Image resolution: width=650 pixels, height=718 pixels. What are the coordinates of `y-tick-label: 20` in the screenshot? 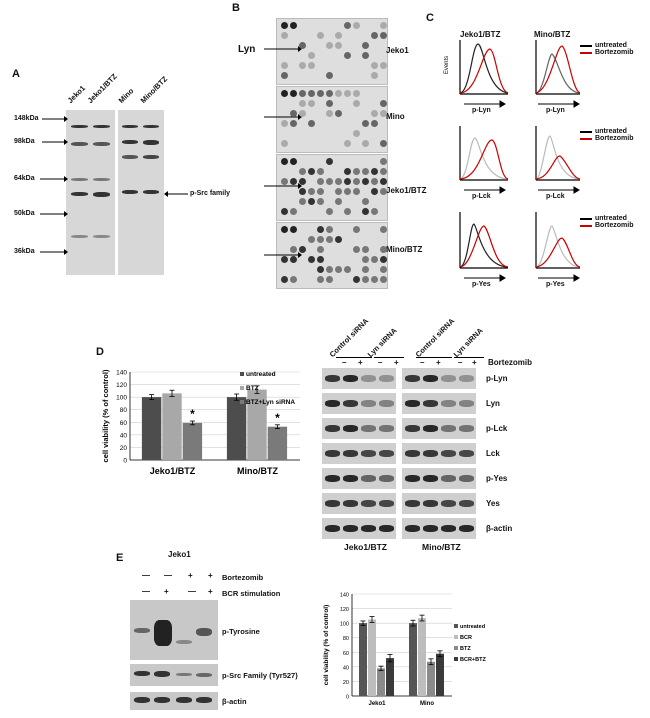 It's located at (346, 683).